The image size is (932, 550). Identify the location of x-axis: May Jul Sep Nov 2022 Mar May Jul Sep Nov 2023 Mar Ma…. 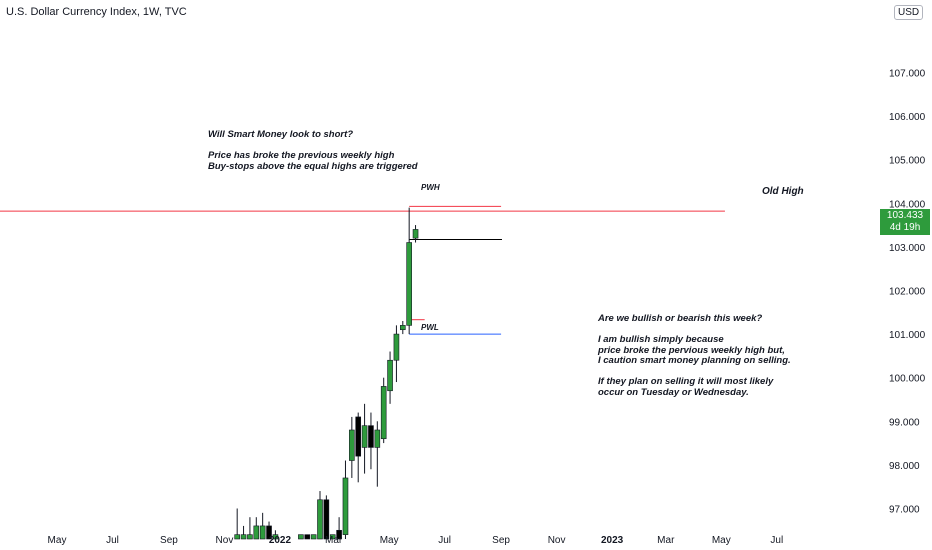
(416, 540).